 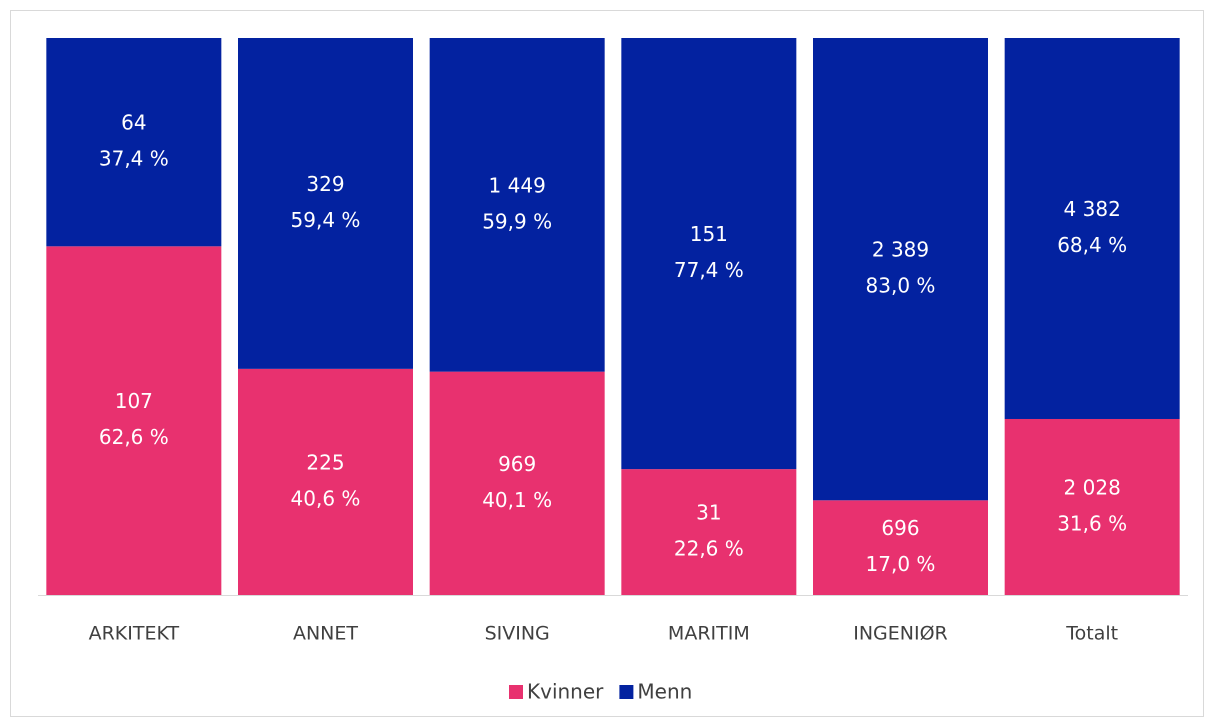 I want to click on legend-label: Menn, so click(x=664, y=692).